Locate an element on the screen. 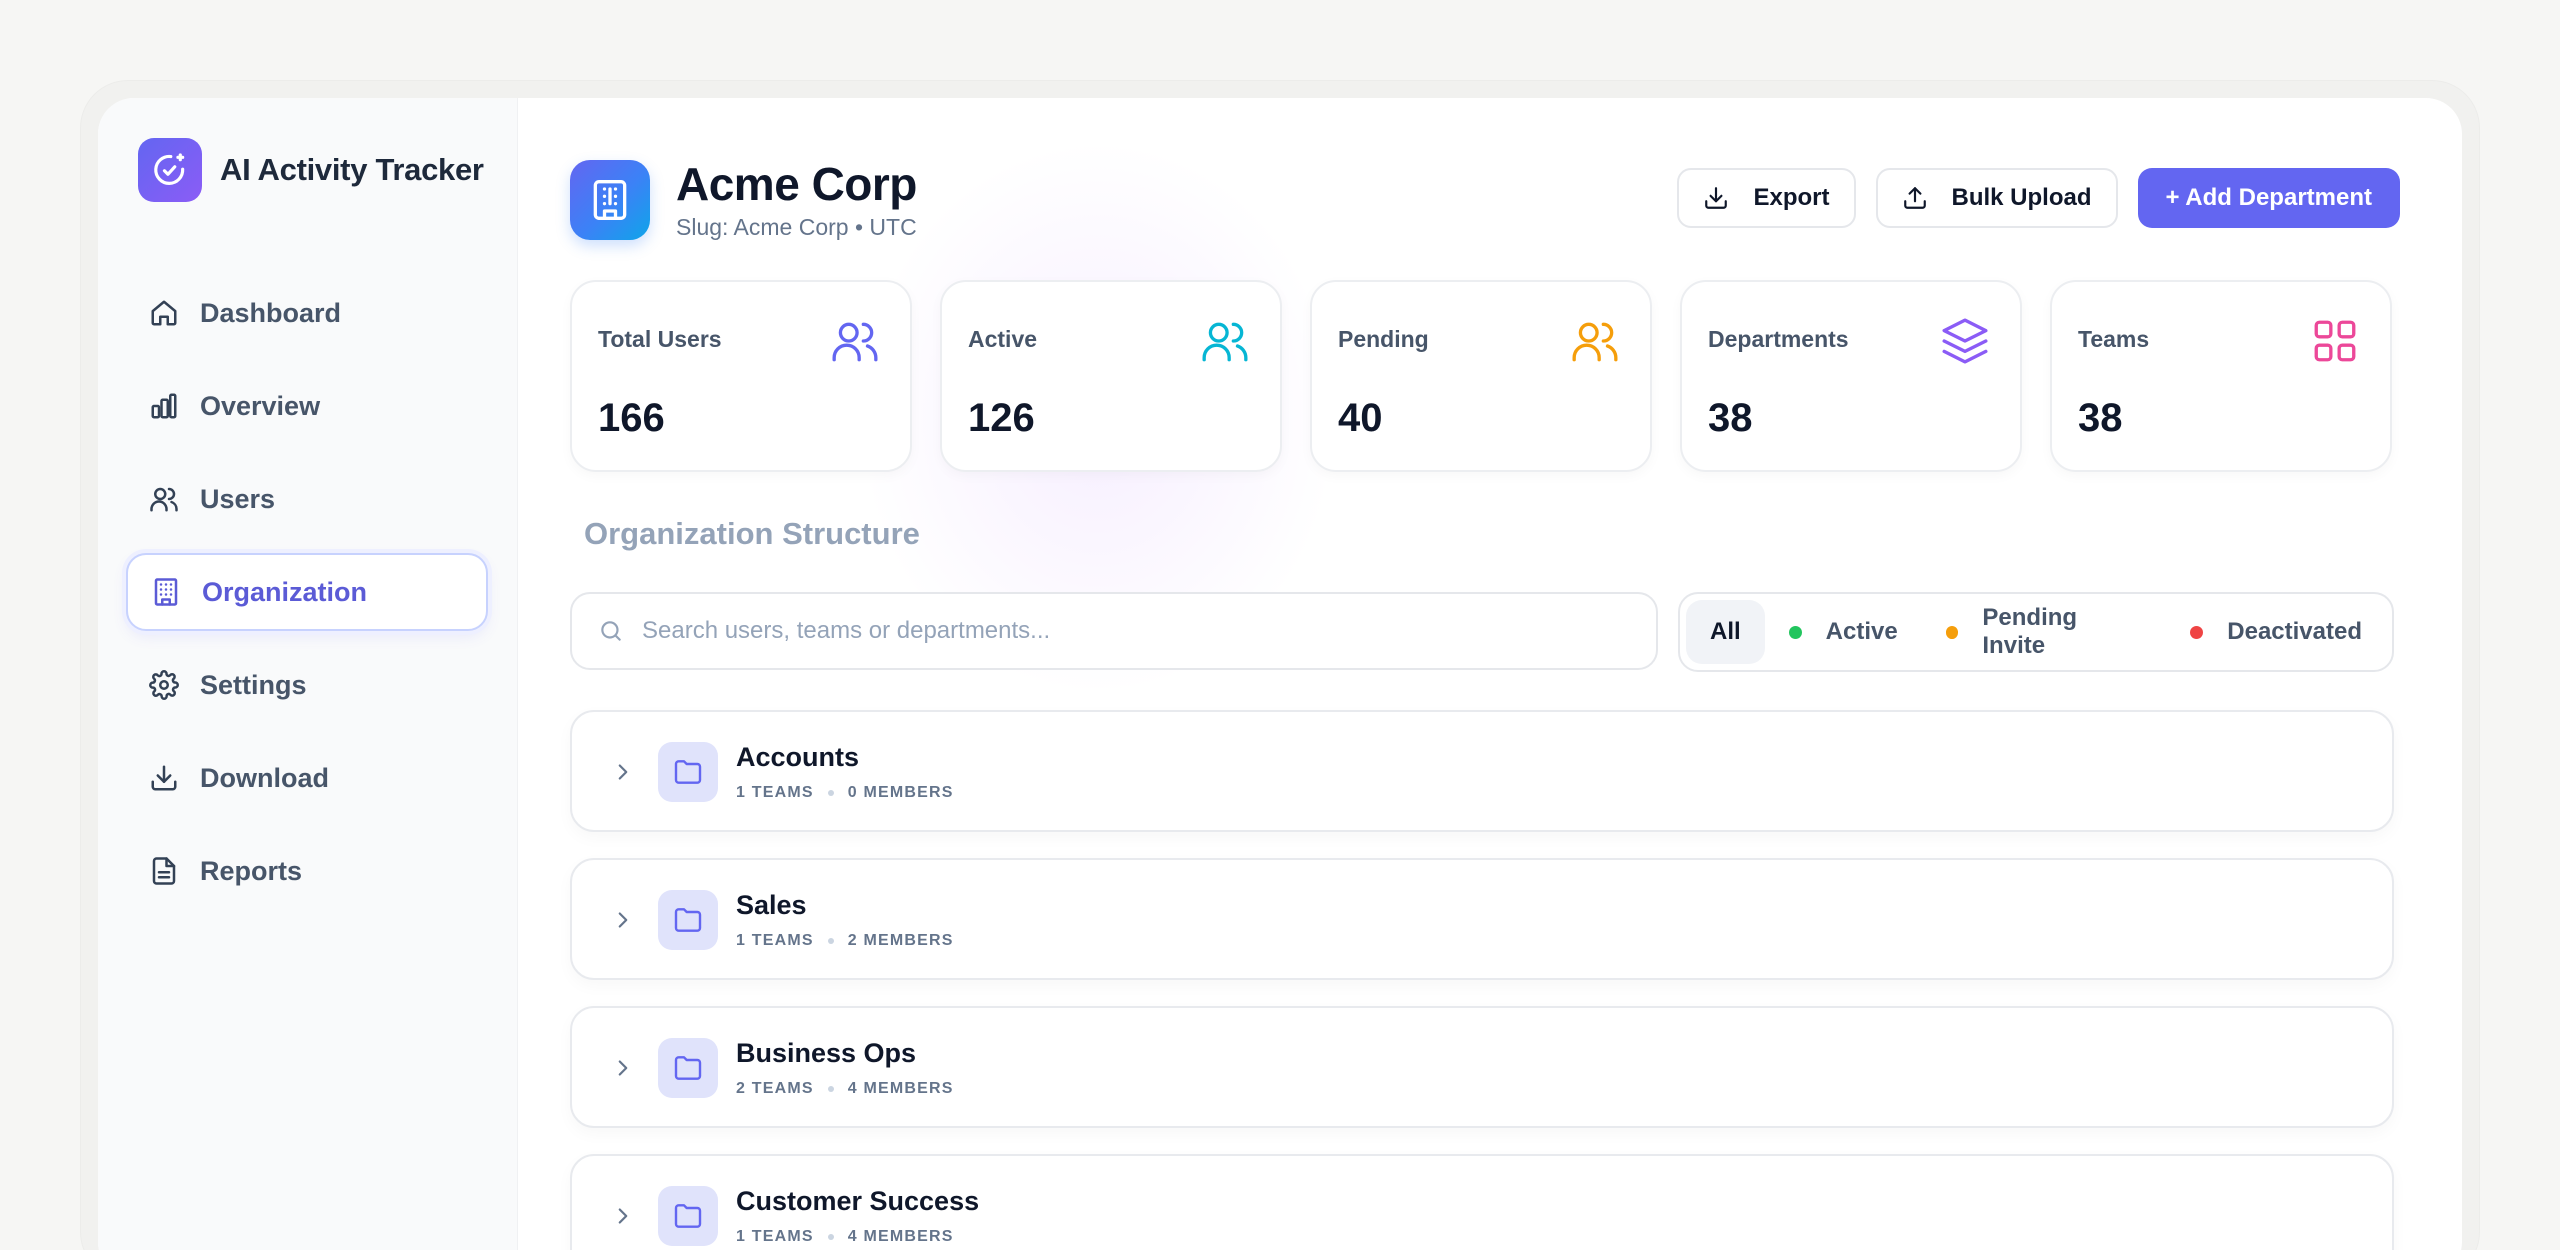  filter-label: Deactivated is located at coordinates (2294, 631).